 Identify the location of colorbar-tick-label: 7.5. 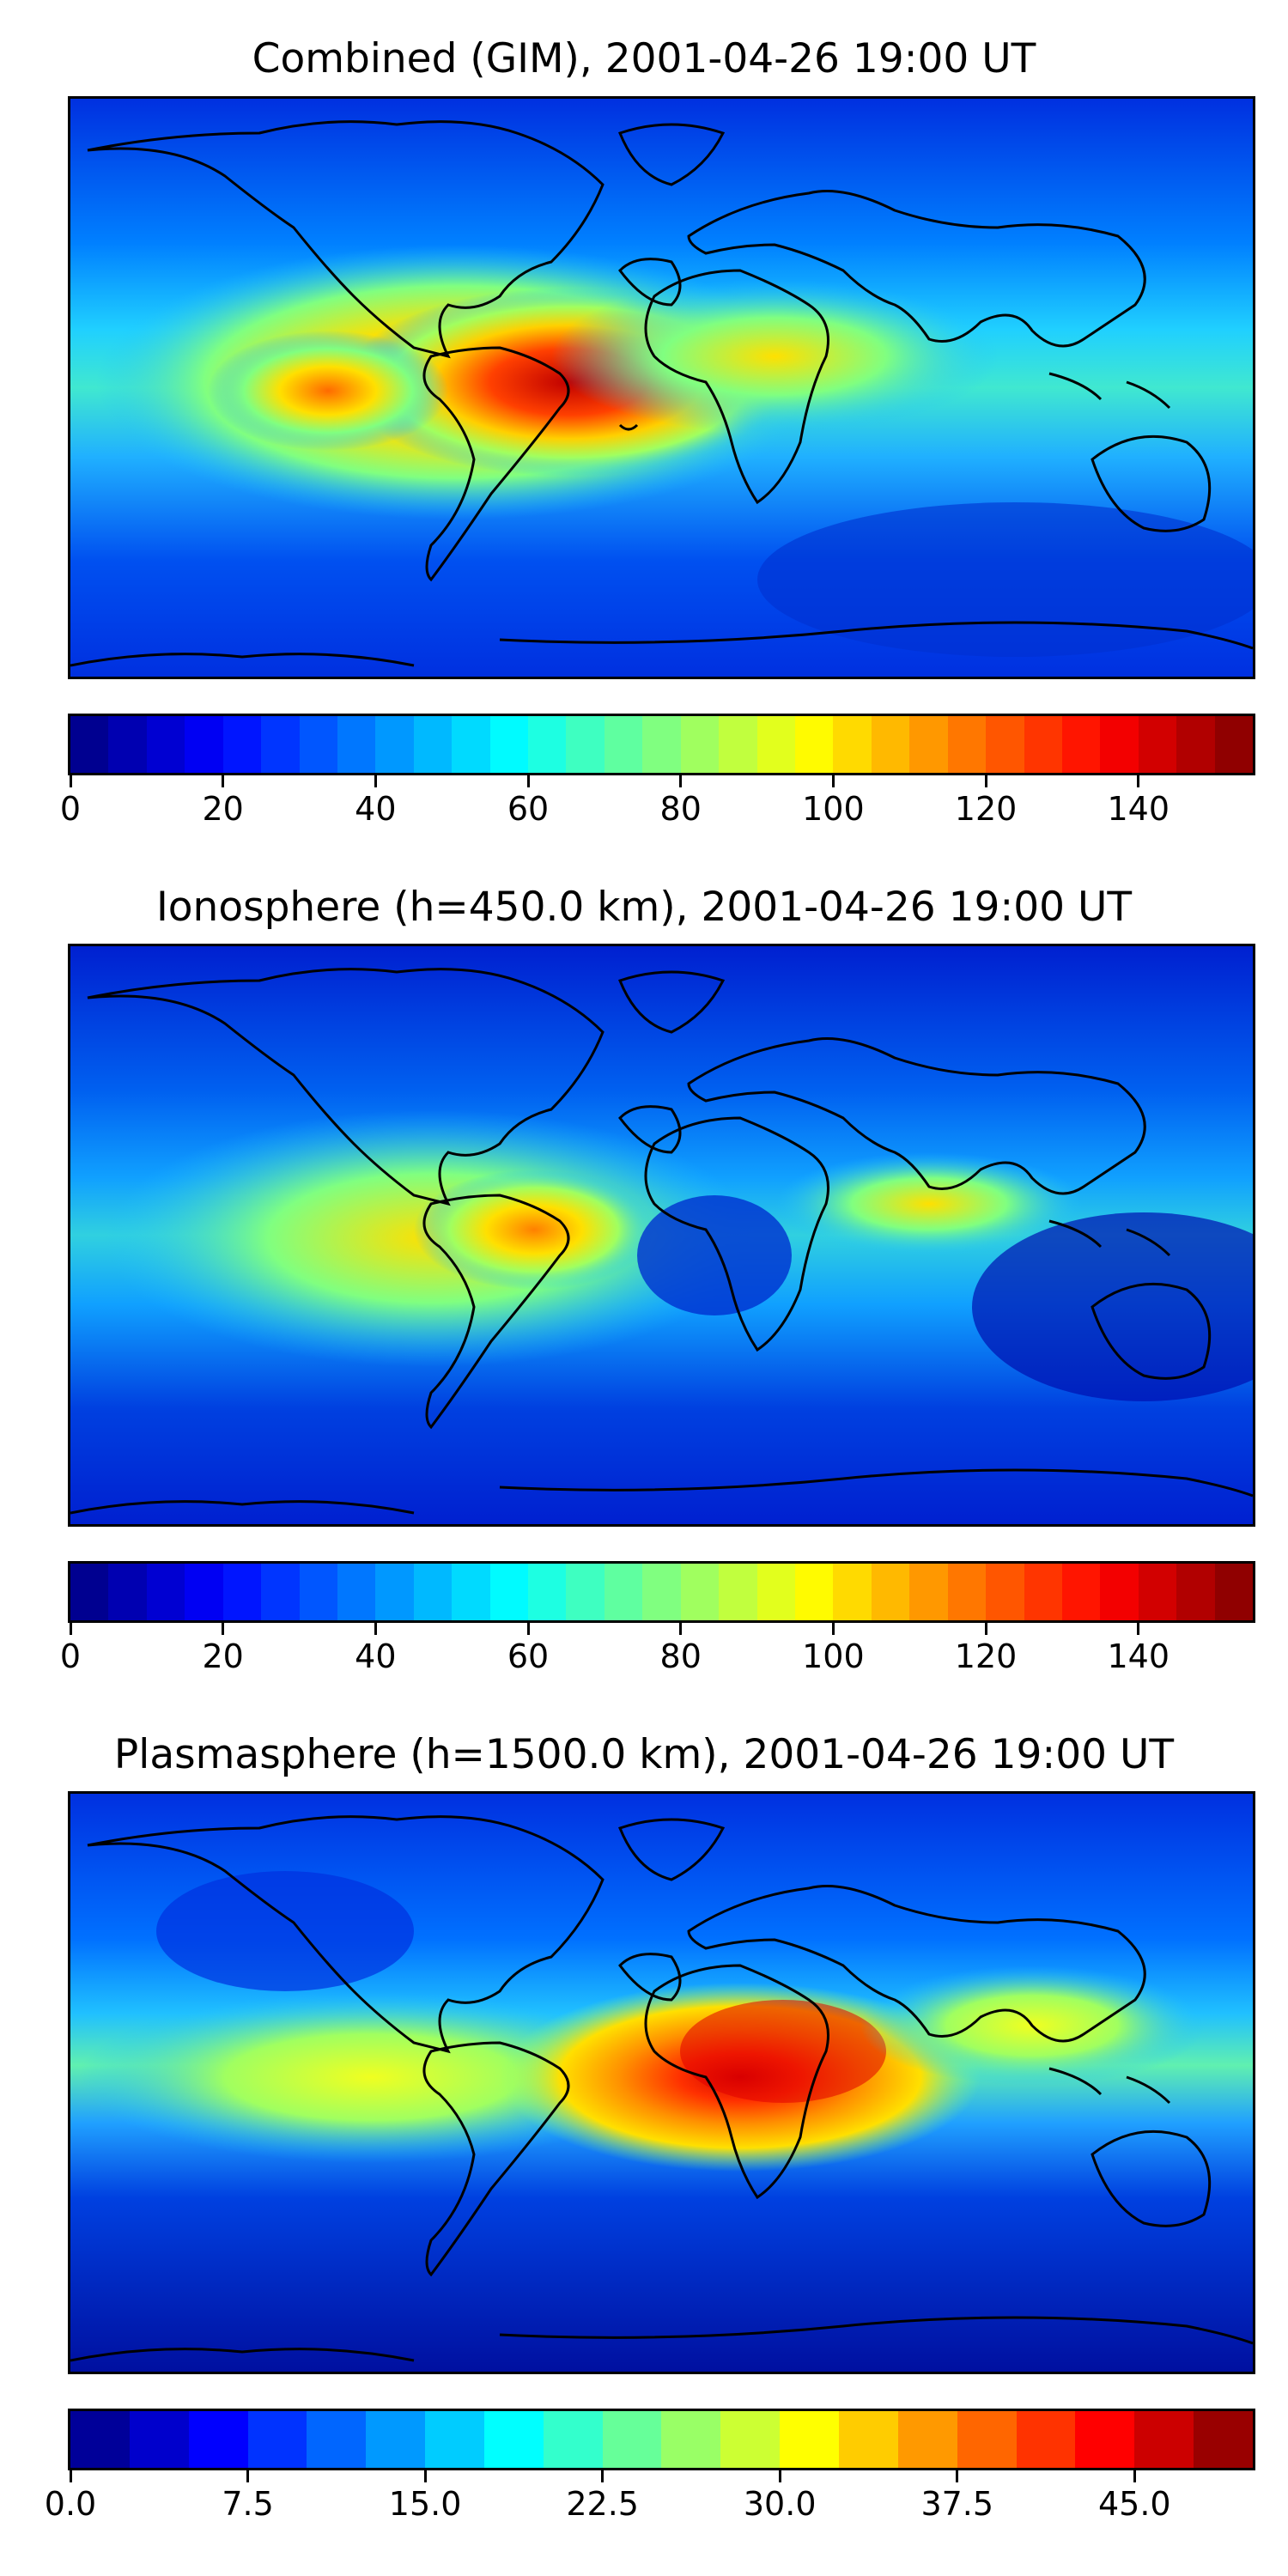
(248, 2504).